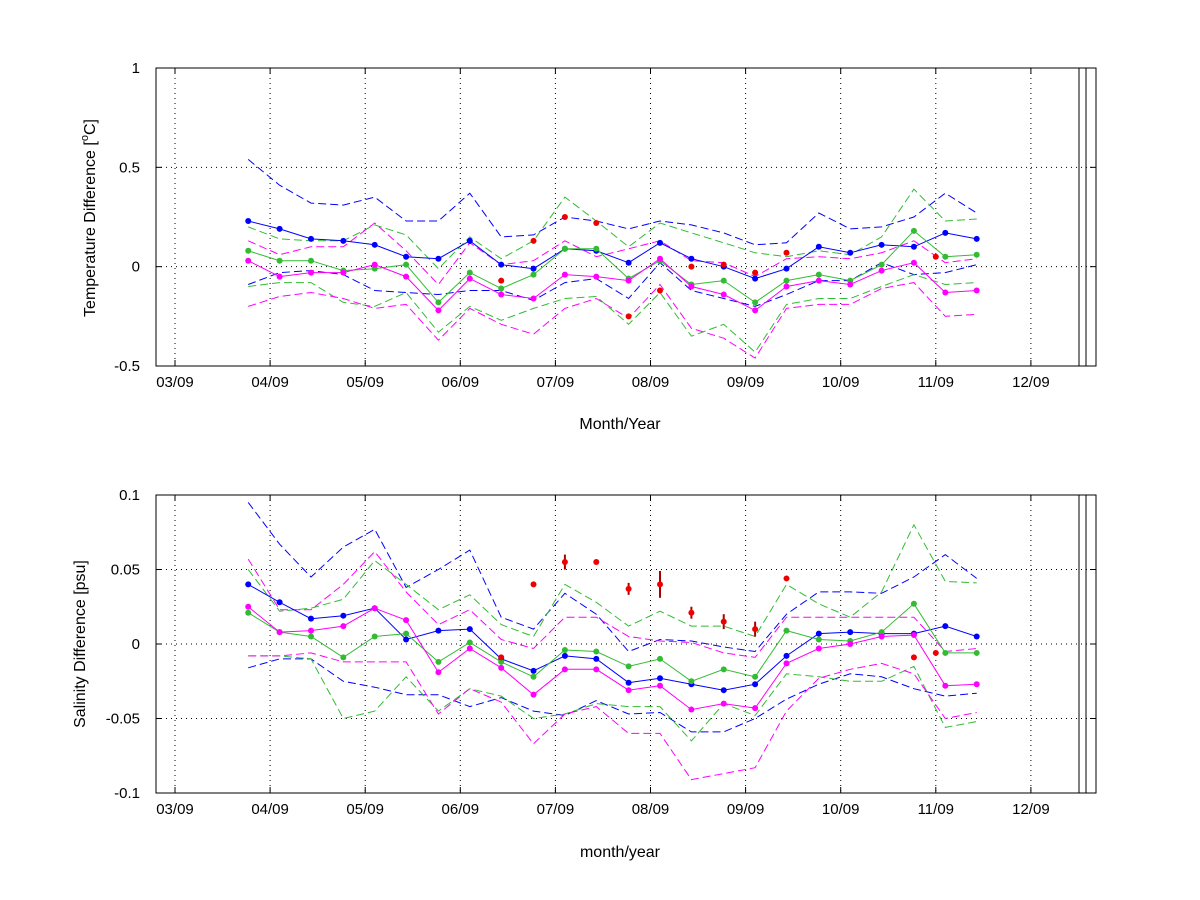 The width and height of the screenshot is (1200, 900). I want to click on series-2-upper-band, so click(612, 604).